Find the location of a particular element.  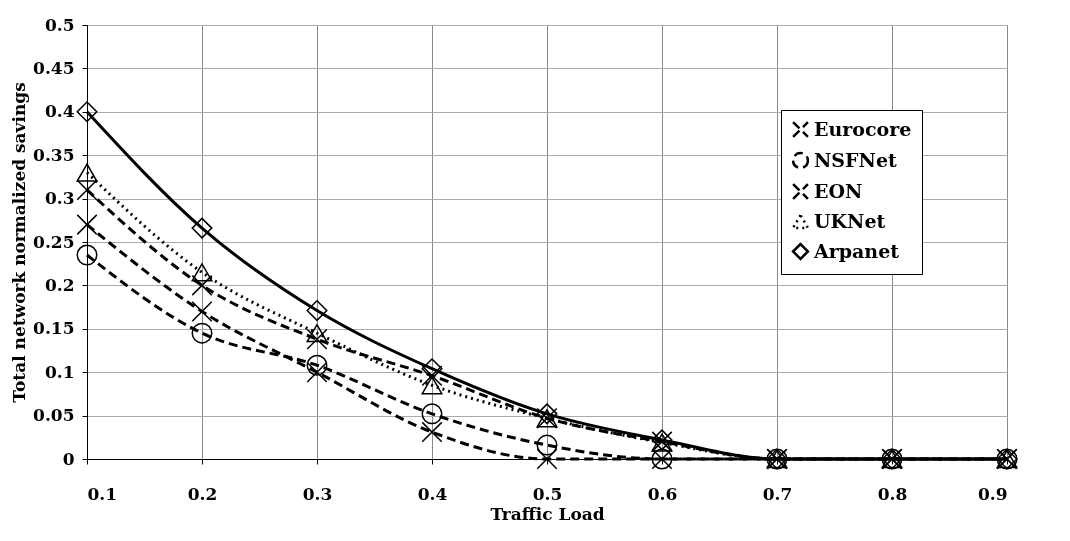

x-tick-label: 0.4 is located at coordinates (432, 493).